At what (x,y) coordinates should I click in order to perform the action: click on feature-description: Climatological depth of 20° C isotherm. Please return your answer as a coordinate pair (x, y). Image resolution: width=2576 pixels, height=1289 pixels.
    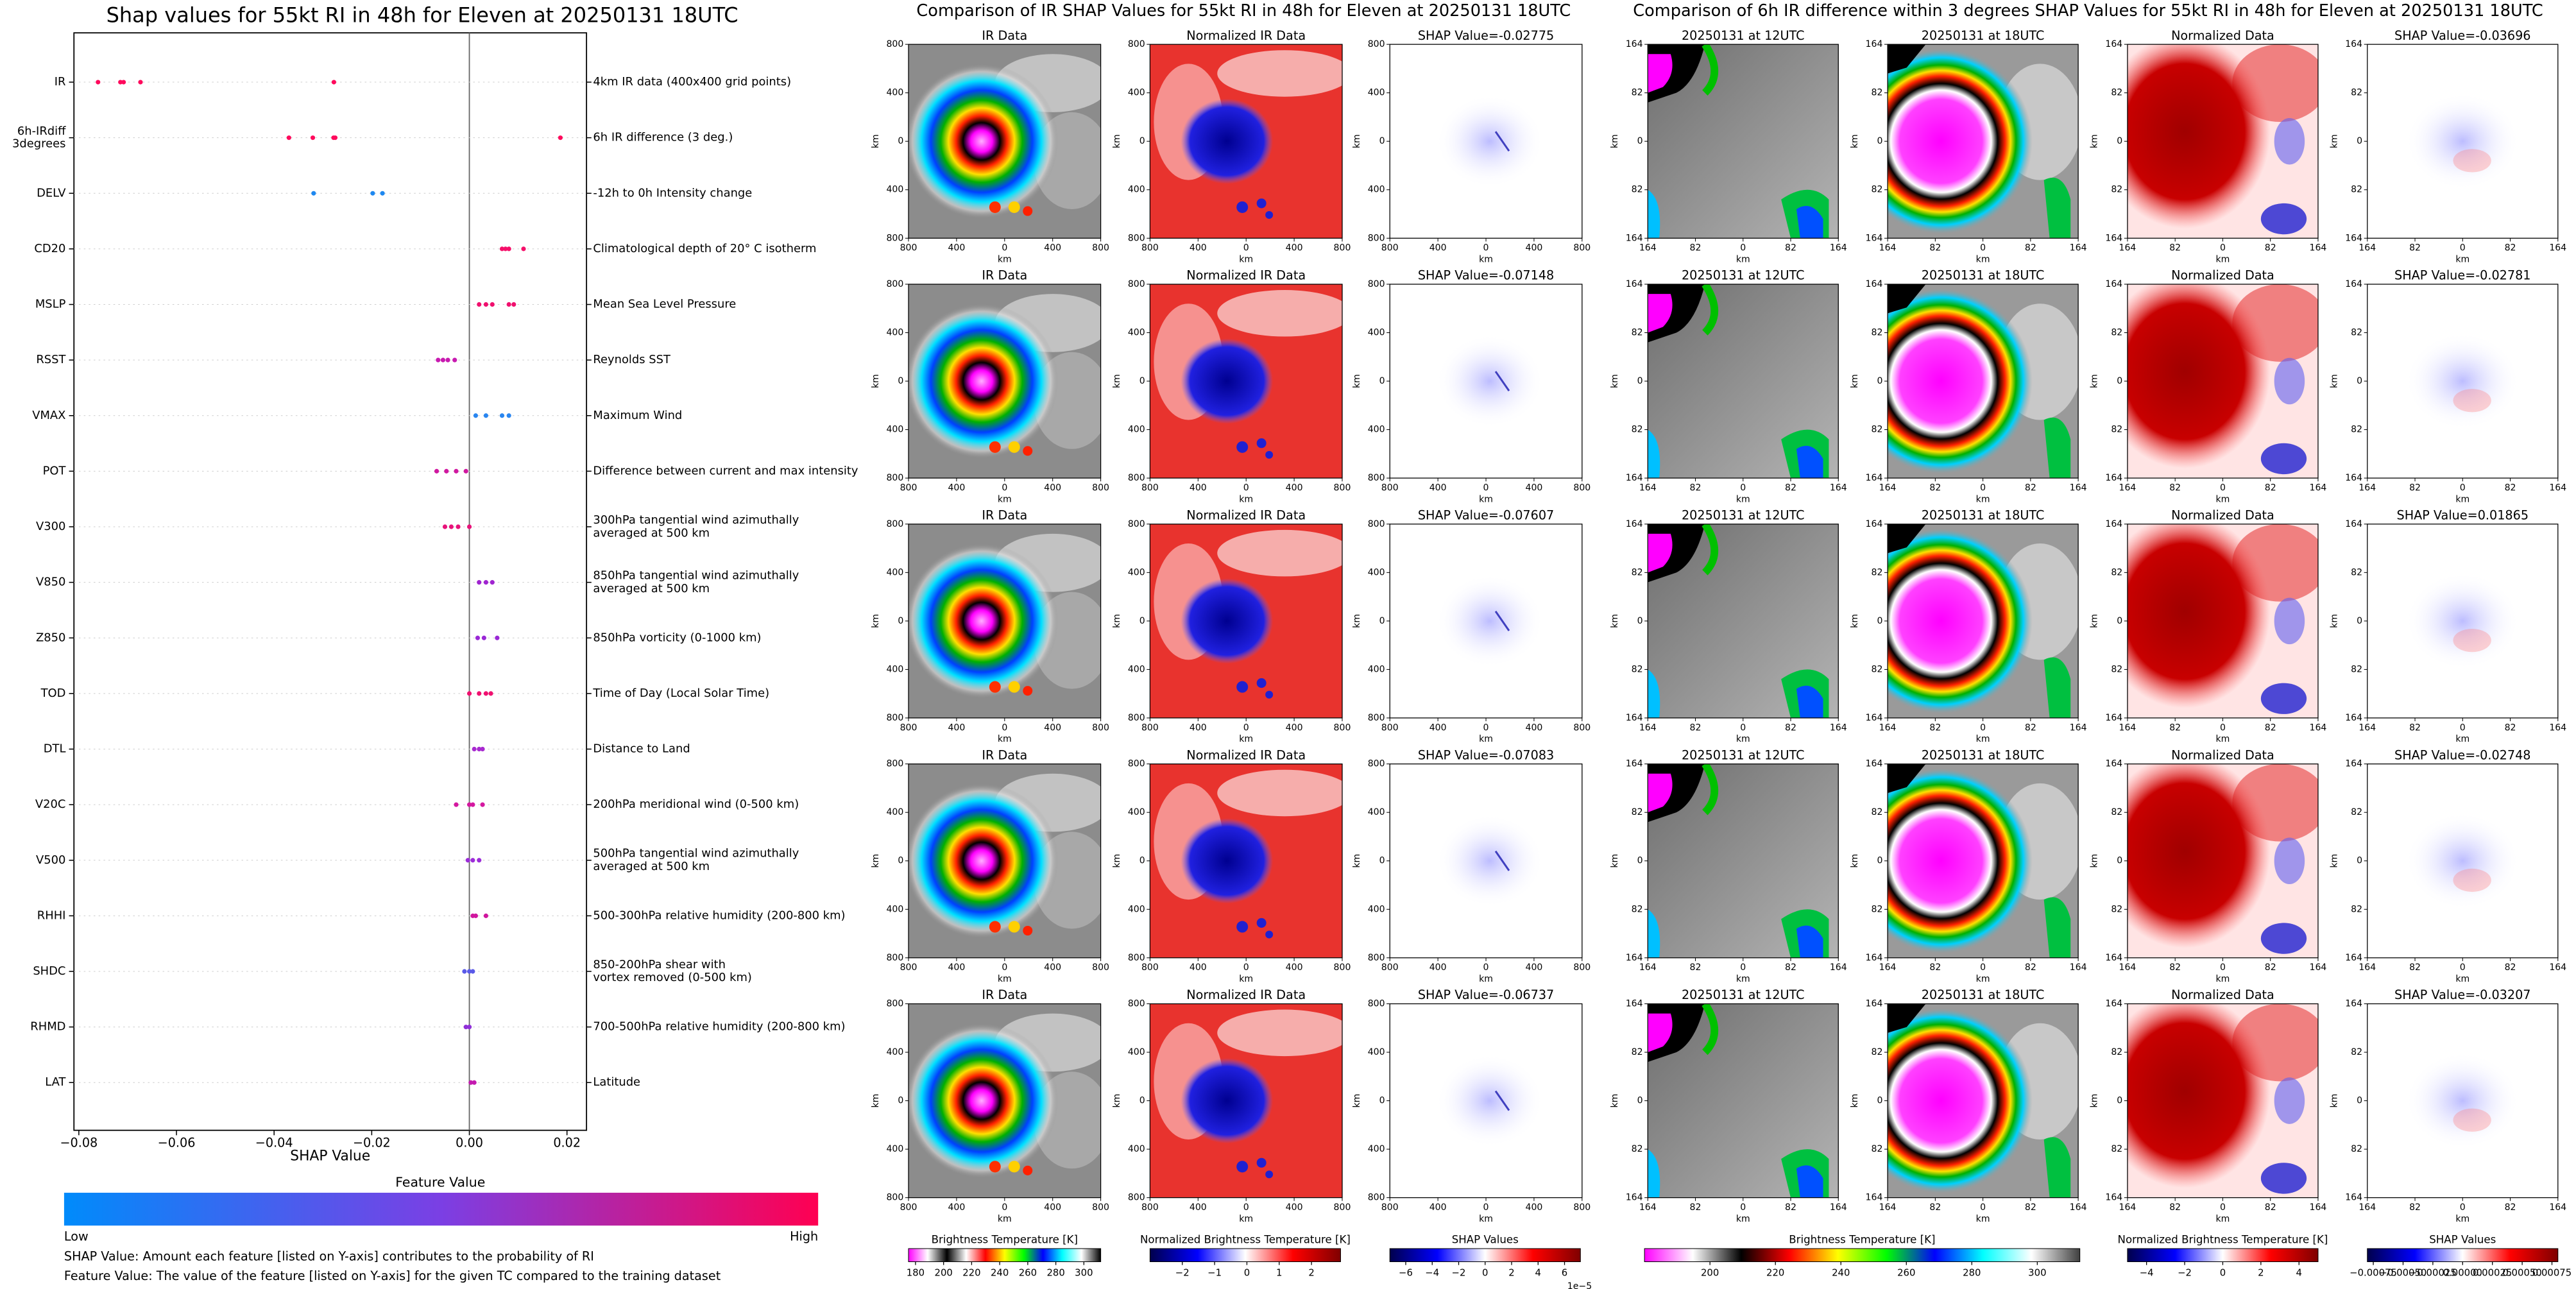
    Looking at the image, I should click on (704, 249).